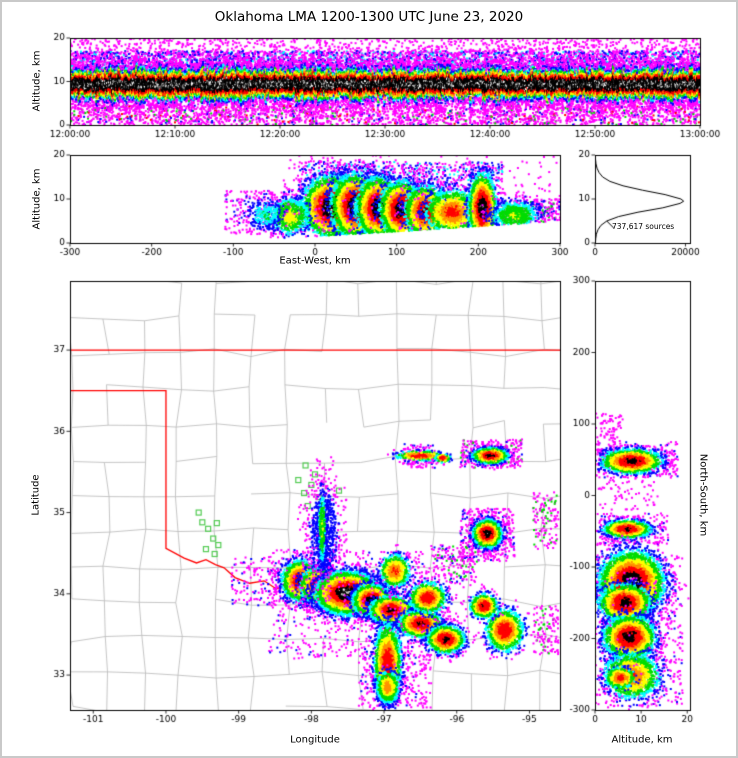 The width and height of the screenshot is (738, 758). What do you see at coordinates (642, 740) in the screenshot?
I see `ns-height-xlabel: Altitude, km` at bounding box center [642, 740].